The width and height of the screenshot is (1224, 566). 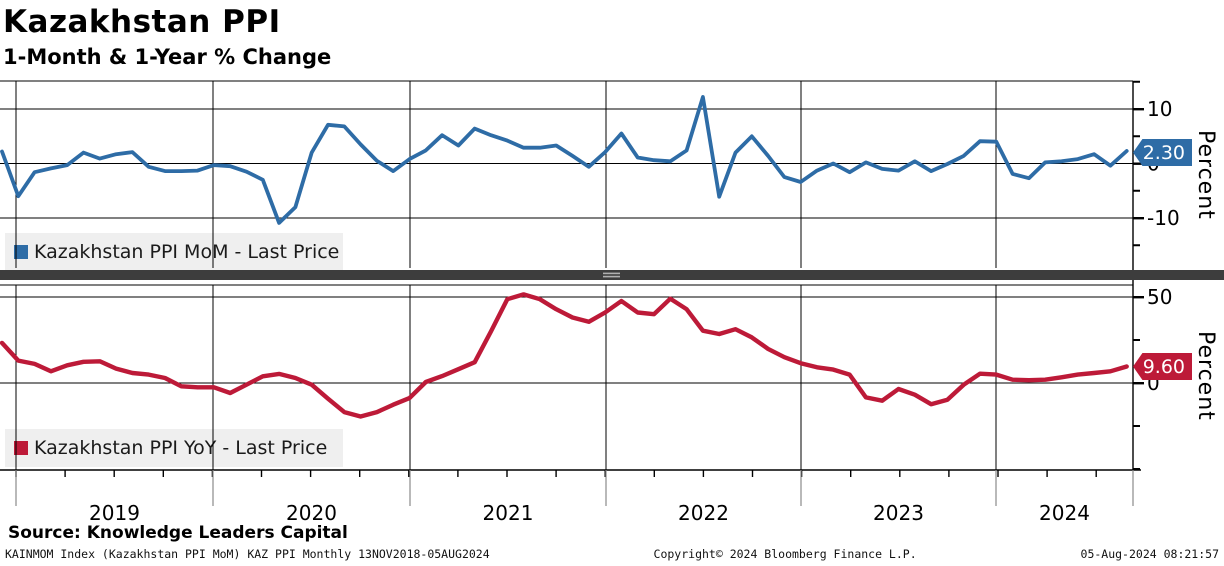 I want to click on y-axis-label-bottom: Percent, so click(x=1205, y=376).